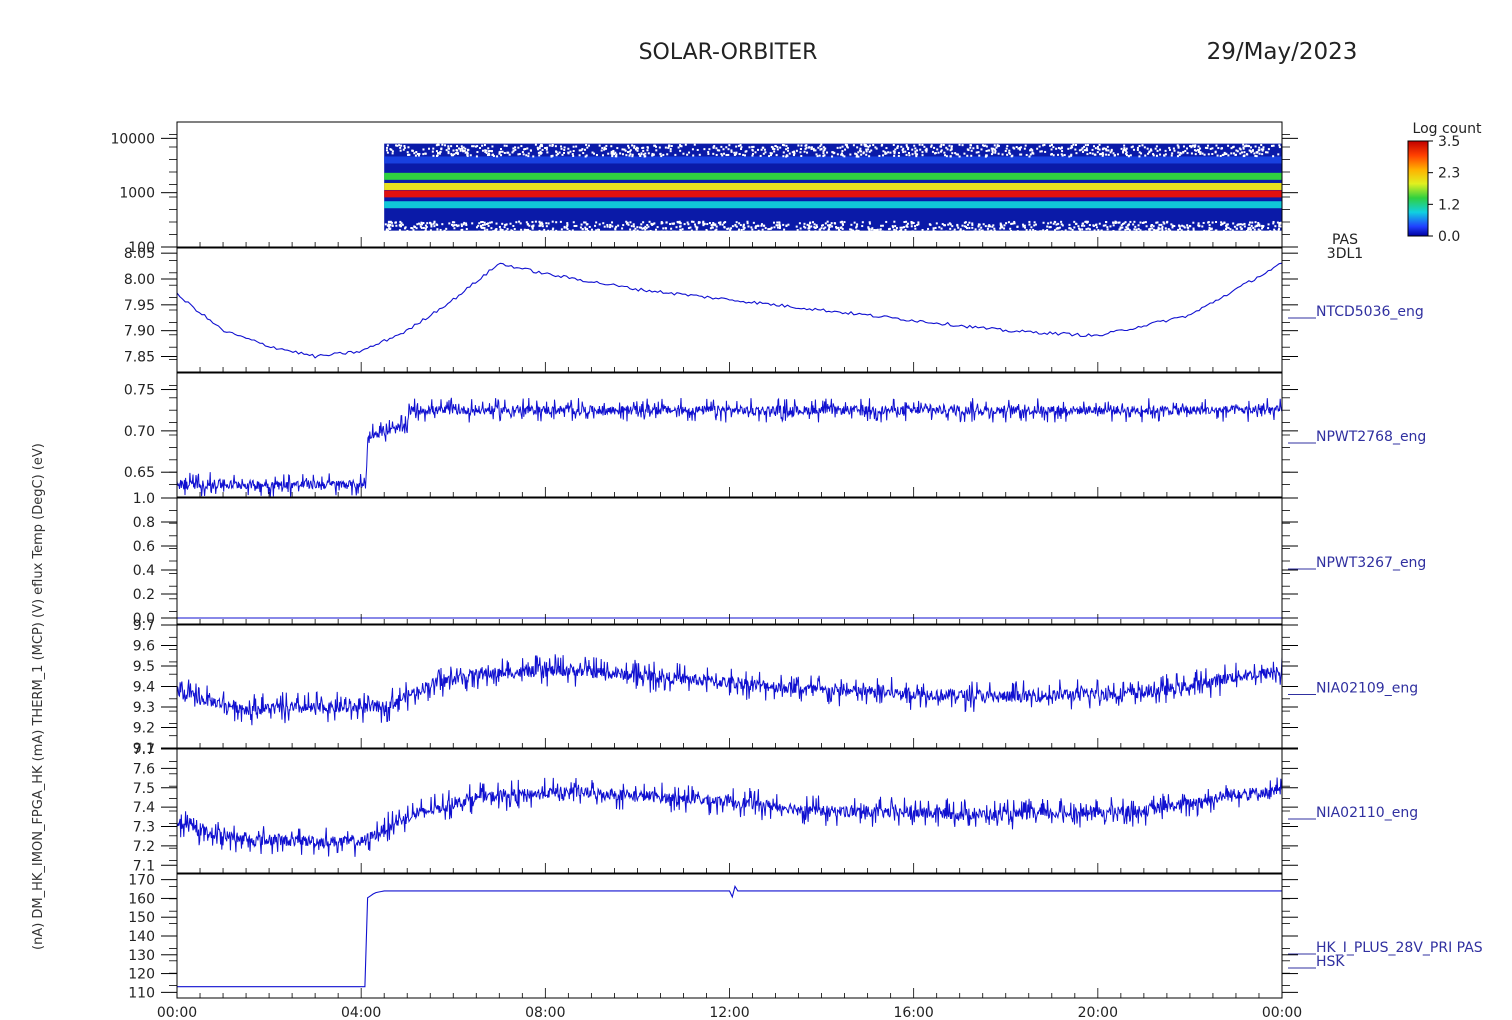  What do you see at coordinates (141, 975) in the screenshot?
I see `y-tick-label: 120` at bounding box center [141, 975].